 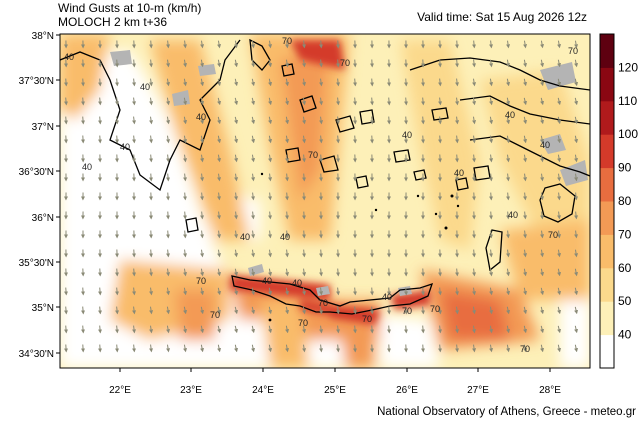 I want to click on valid-time: Valid time: Sat 15 Aug 2026 12z, so click(x=502, y=17).